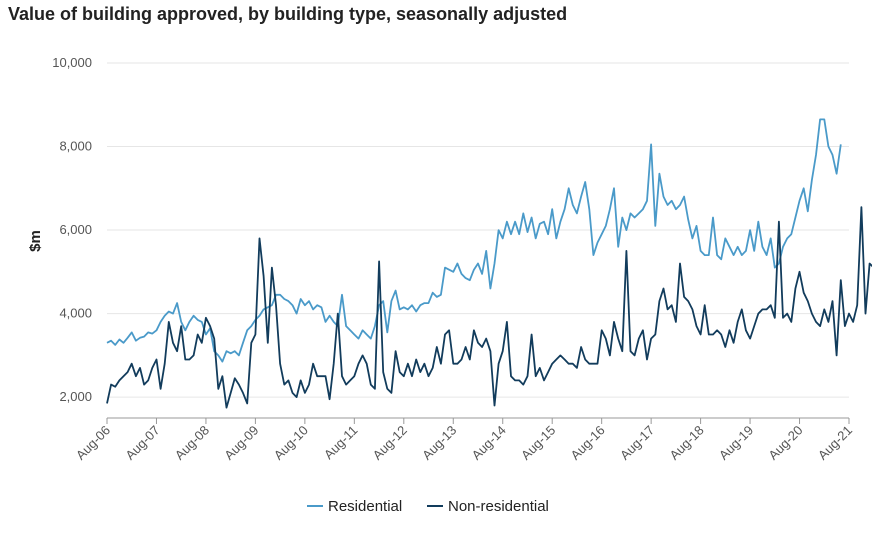 This screenshot has width=872, height=533. Describe the element at coordinates (428, 506) in the screenshot. I see `legend: Residential Non-residential` at that location.